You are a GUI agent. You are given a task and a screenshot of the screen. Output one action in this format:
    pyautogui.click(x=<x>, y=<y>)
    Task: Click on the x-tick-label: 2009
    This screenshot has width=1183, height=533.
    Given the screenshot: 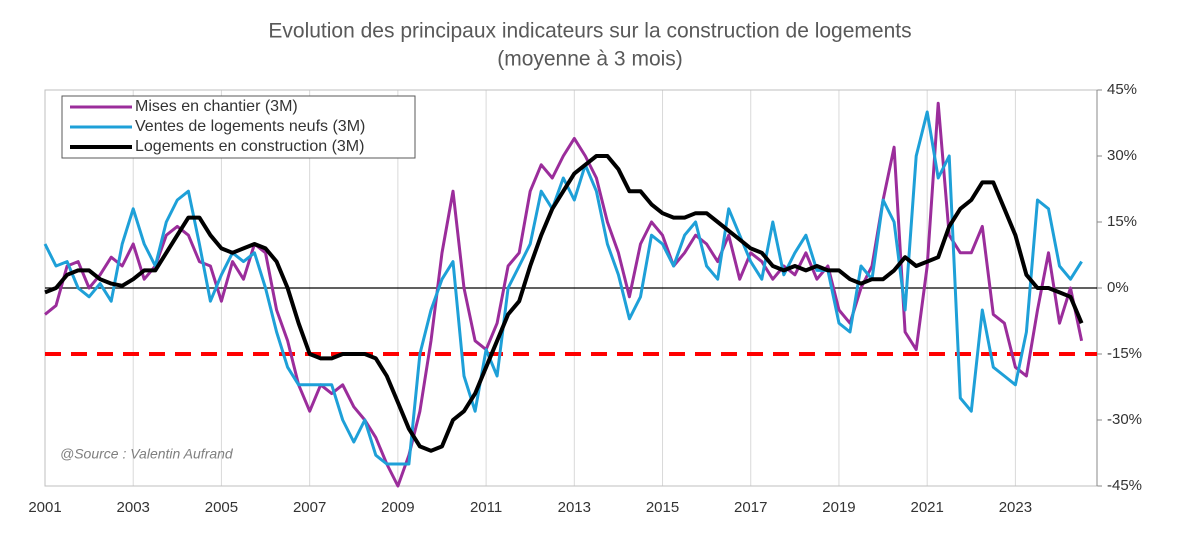 What is the action you would take?
    pyautogui.click(x=397, y=507)
    